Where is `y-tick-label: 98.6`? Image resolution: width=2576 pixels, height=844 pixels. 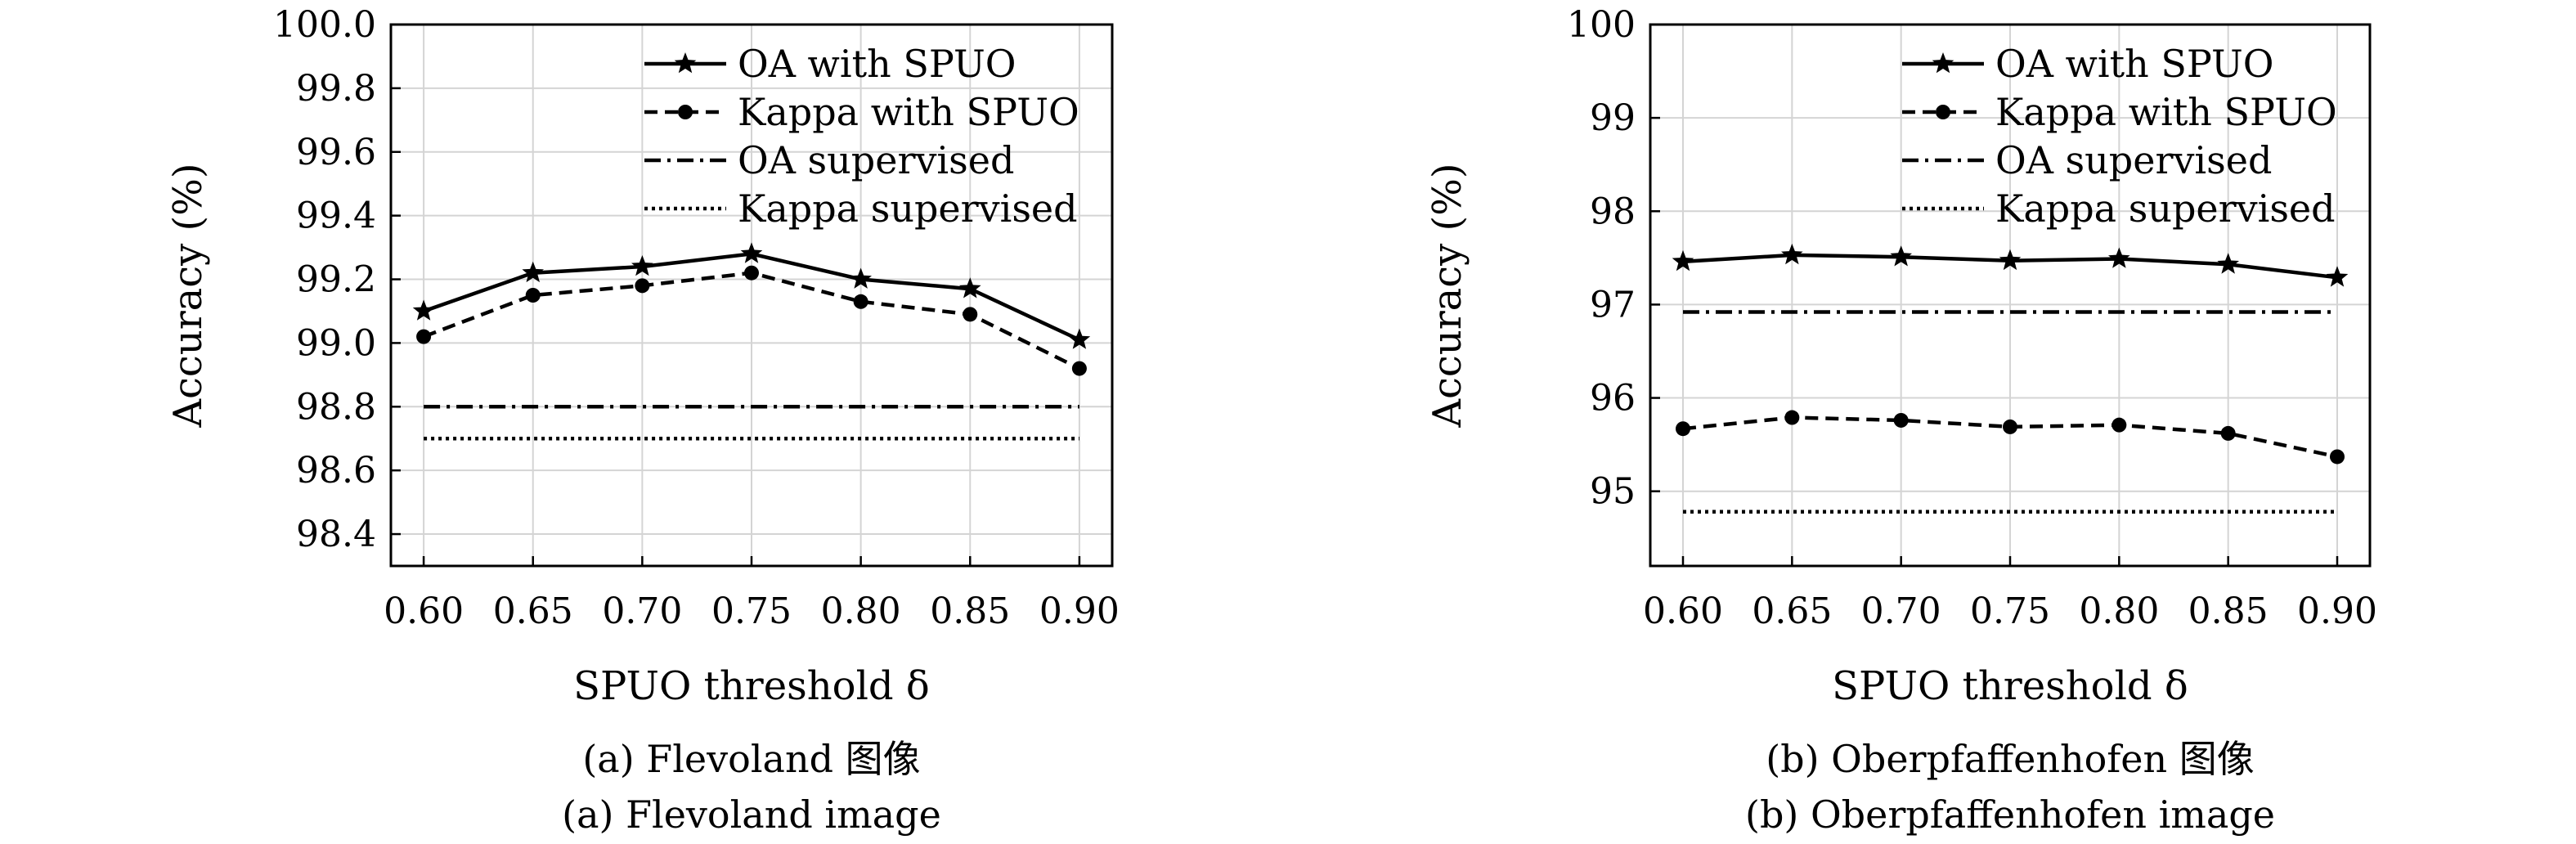
y-tick-label: 98.6 is located at coordinates (336, 471).